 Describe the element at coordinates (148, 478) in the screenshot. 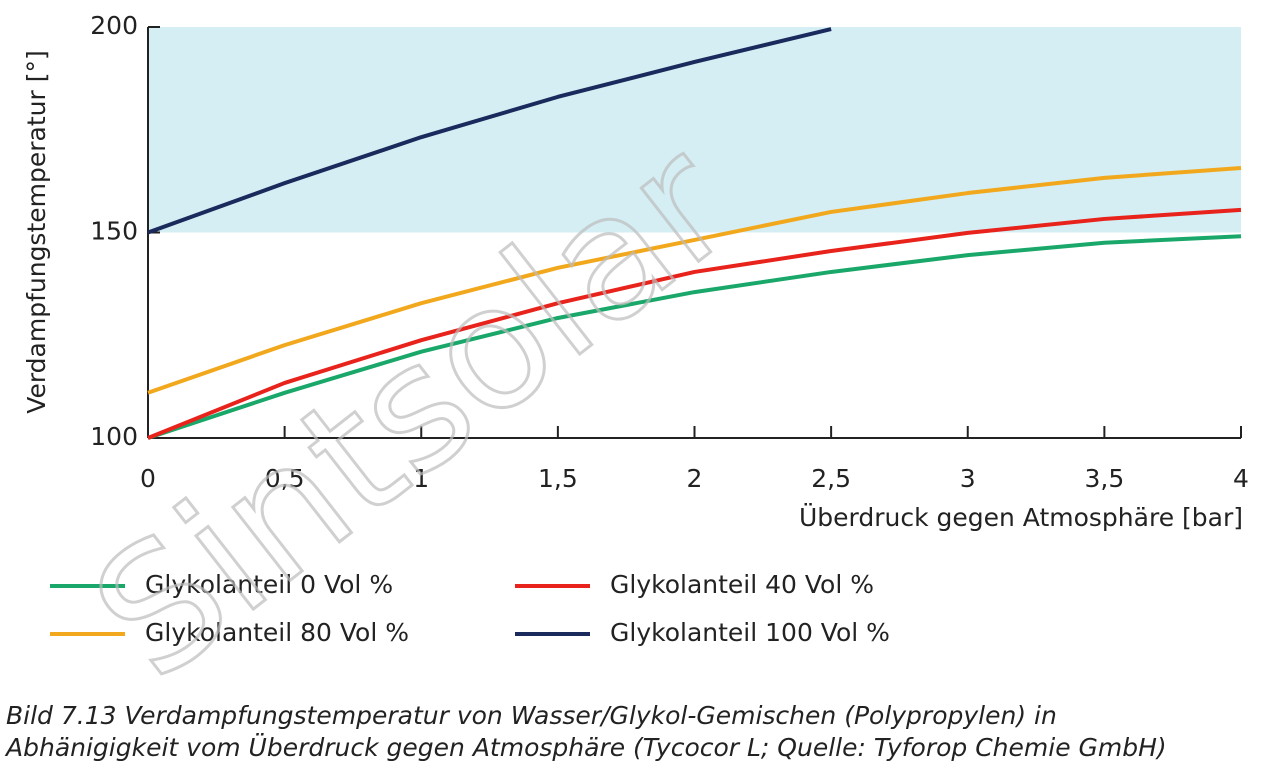

I see `x-tick-label: 0` at that location.